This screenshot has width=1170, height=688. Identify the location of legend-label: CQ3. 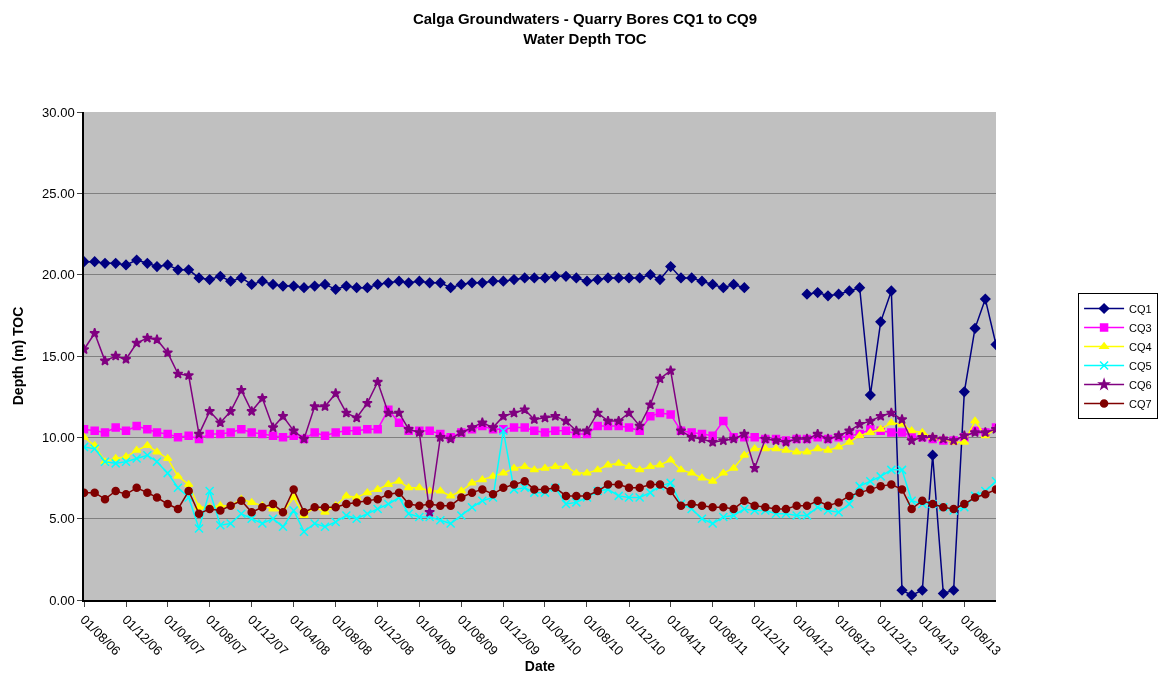
(1140, 327).